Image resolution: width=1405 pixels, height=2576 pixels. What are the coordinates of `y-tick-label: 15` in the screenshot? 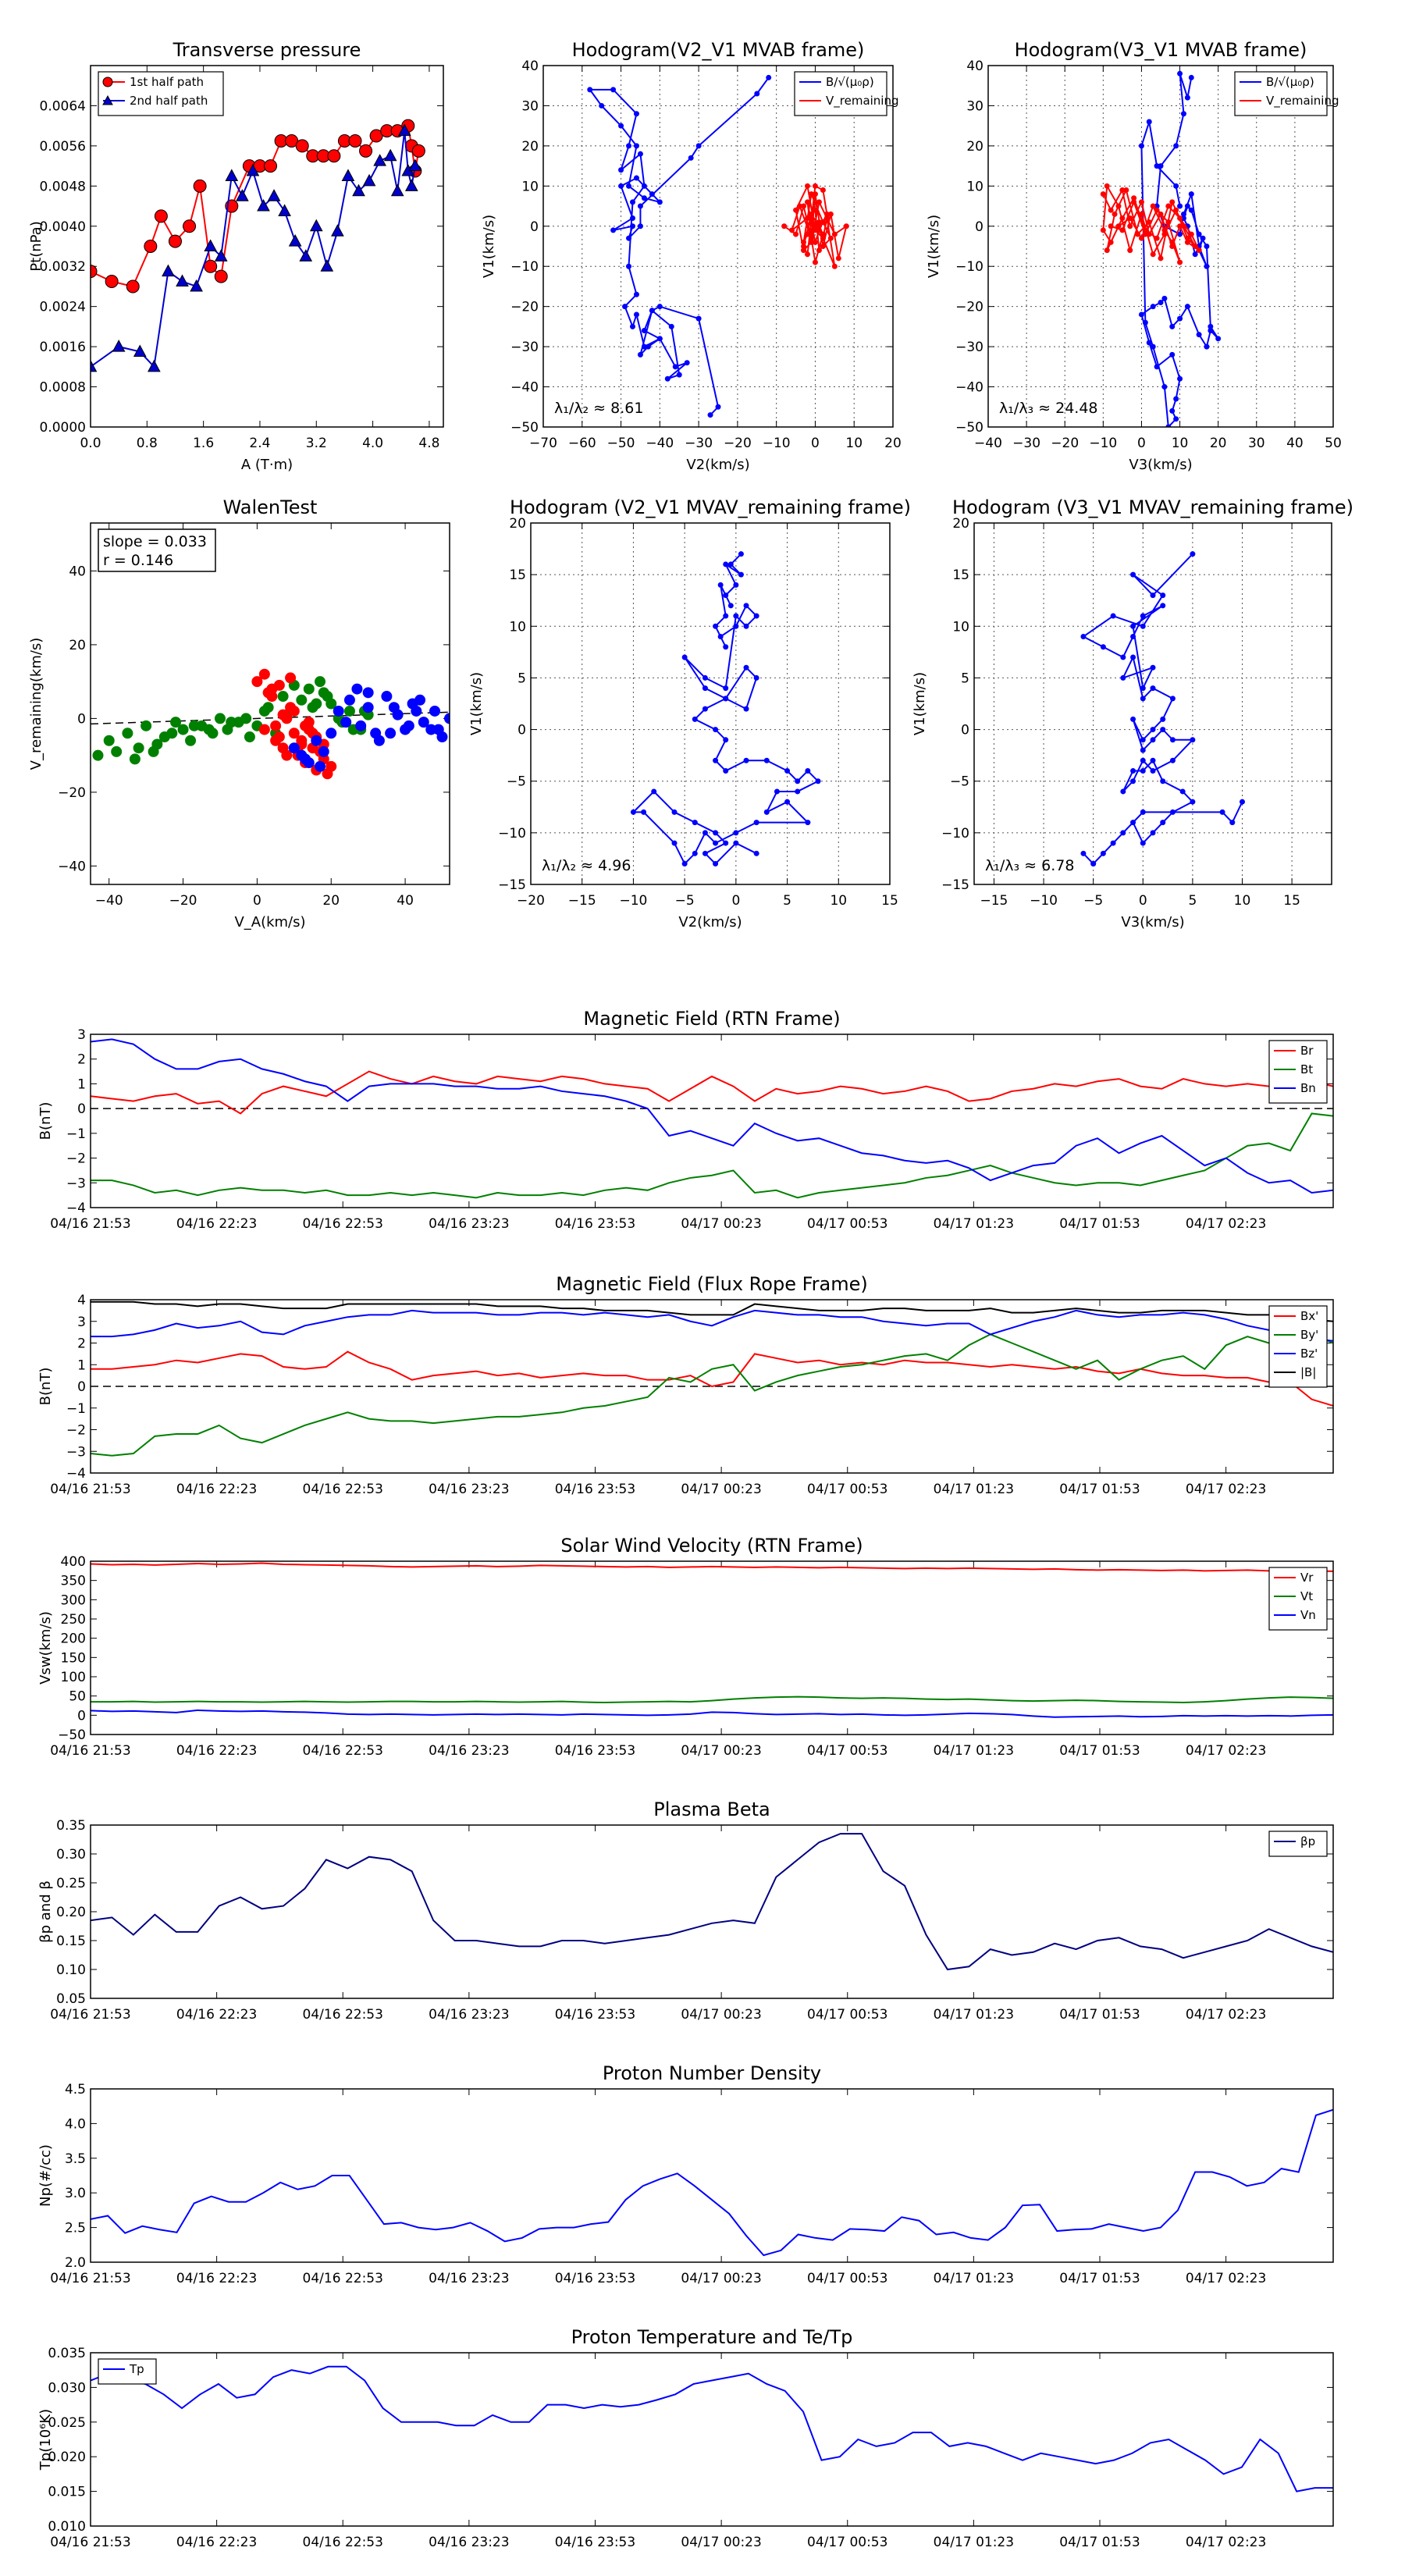 It's located at (517, 575).